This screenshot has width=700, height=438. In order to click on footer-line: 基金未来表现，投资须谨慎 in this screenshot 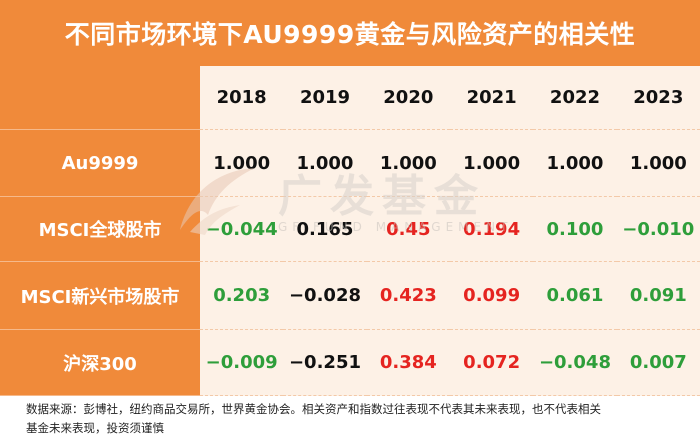, I will do `click(95, 428)`.